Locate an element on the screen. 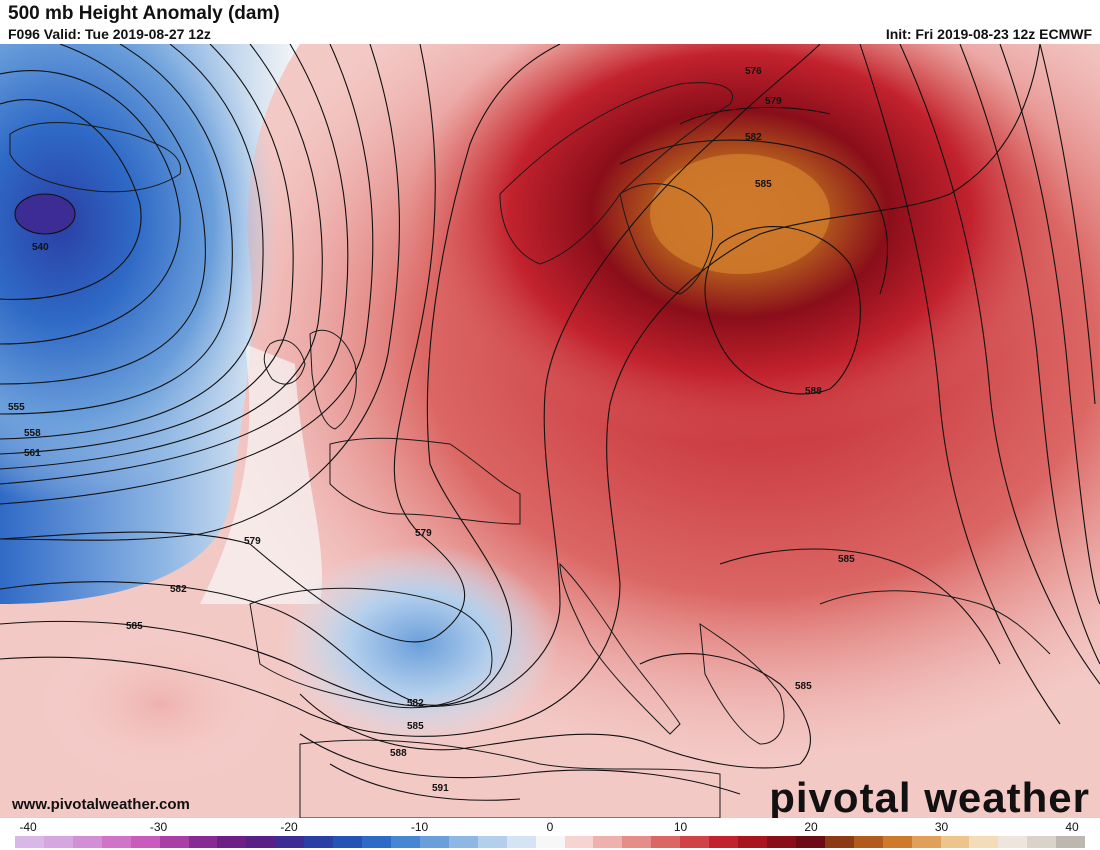 This screenshot has width=1100, height=850. colorbar-tick-label: -10 is located at coordinates (419, 827).